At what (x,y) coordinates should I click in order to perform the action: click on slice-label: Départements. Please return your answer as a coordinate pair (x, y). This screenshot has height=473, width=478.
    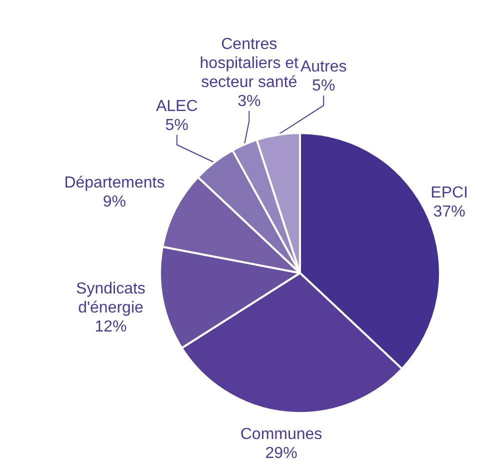
    Looking at the image, I should click on (114, 183).